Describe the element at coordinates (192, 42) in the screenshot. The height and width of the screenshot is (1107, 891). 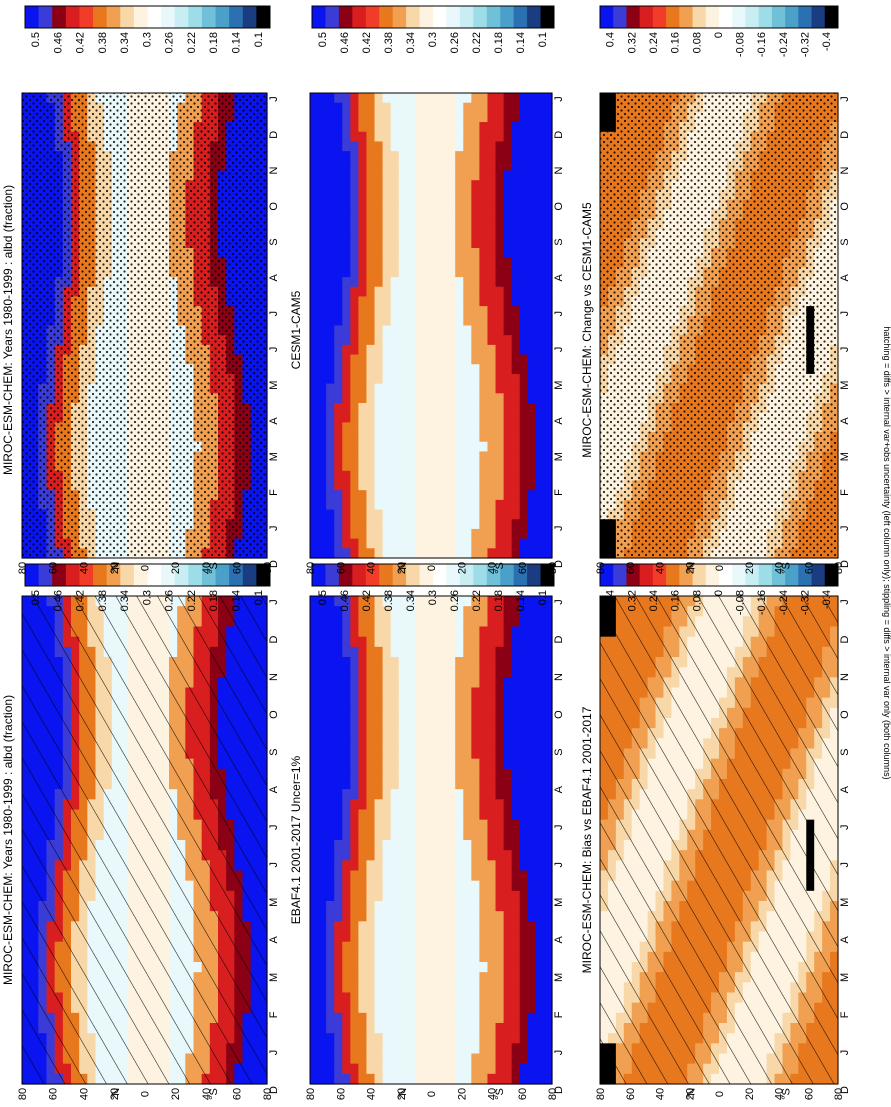
I see `colorbar-label: 0.22` at that location.